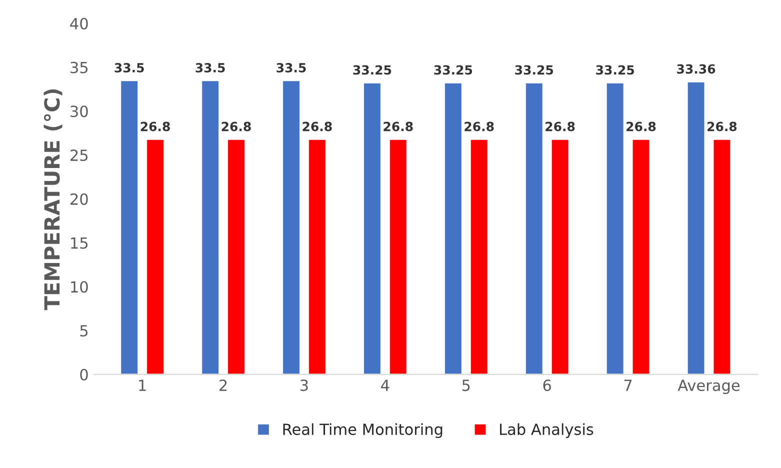 The width and height of the screenshot is (781, 468). What do you see at coordinates (79, 287) in the screenshot?
I see `y-tick-label: 10` at bounding box center [79, 287].